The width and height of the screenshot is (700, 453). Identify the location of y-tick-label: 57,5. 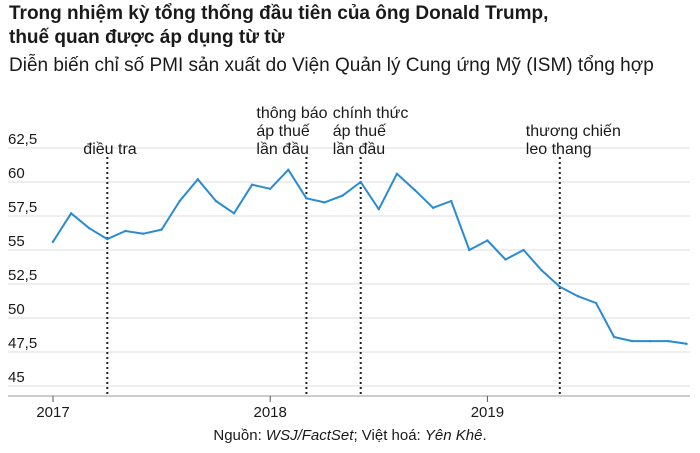
(22, 207).